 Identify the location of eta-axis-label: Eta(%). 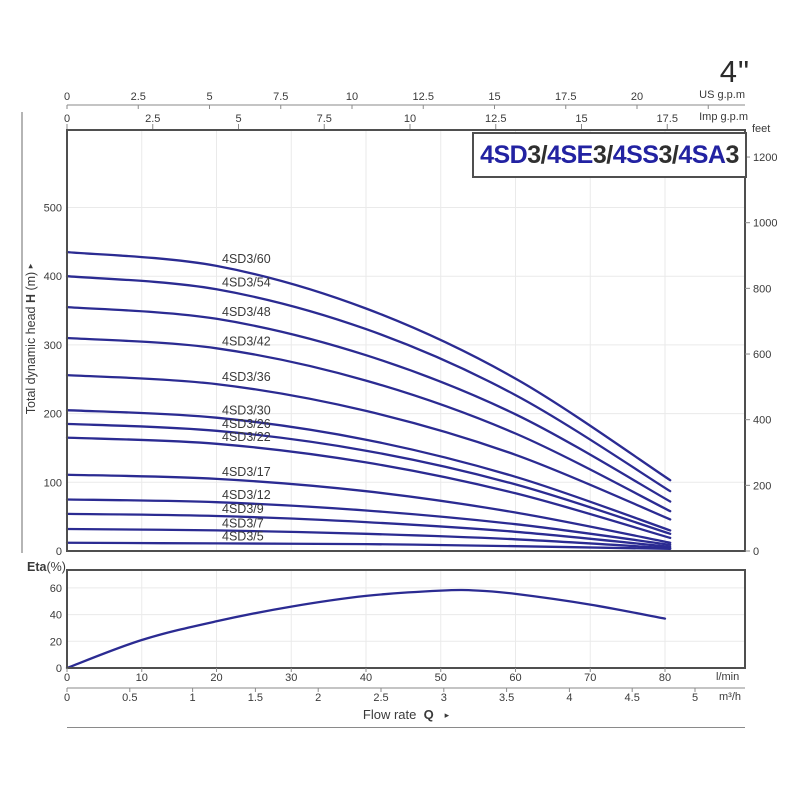
(46, 567).